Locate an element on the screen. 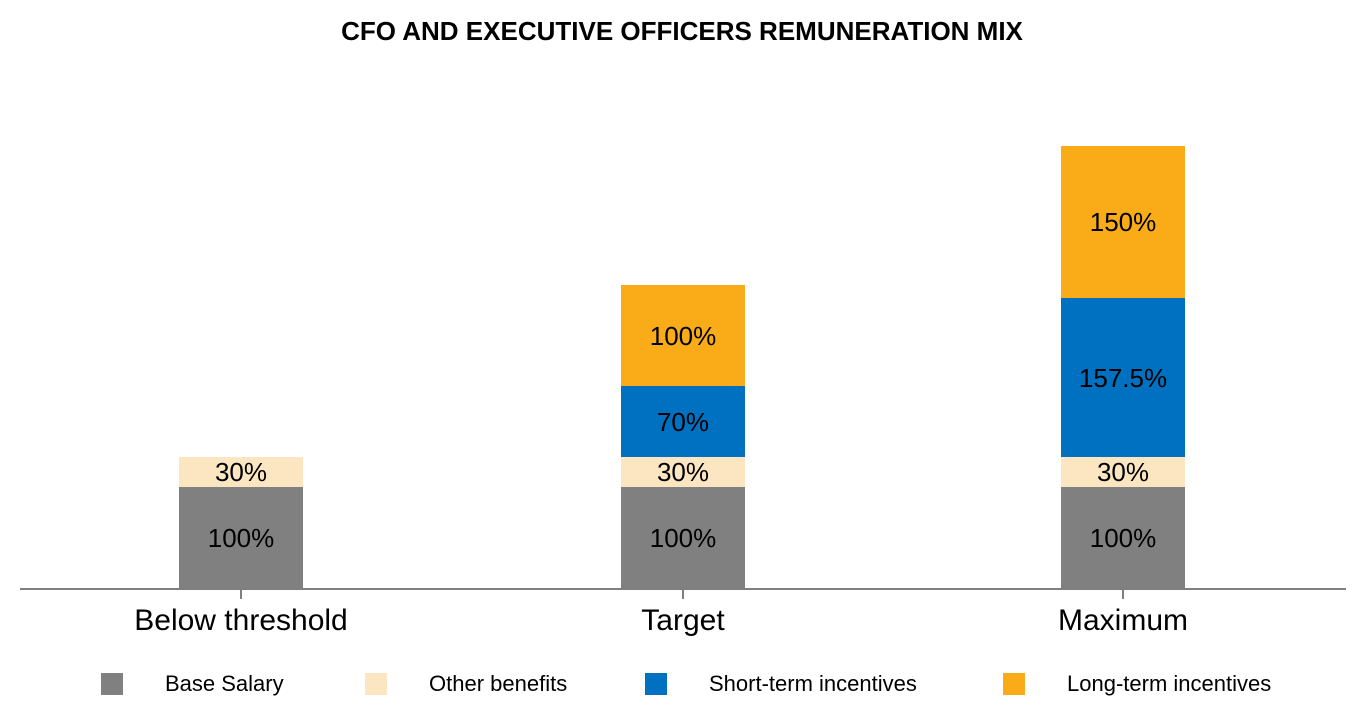 The height and width of the screenshot is (724, 1364). category-label-below-threshold: Below threshold is located at coordinates (241, 620).